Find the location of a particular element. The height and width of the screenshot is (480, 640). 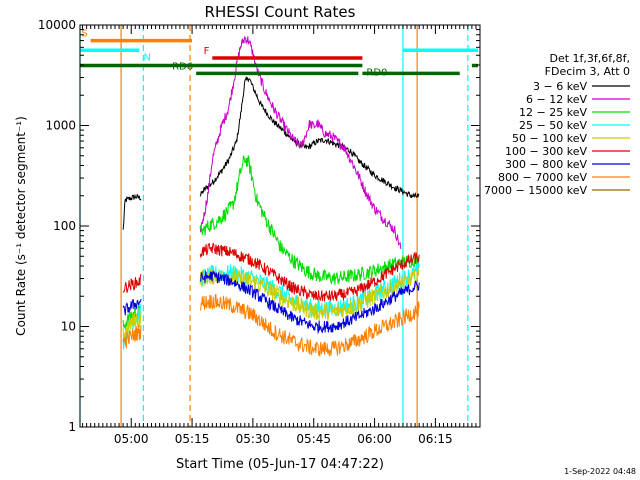

y-tick-label: 100 is located at coordinates (64, 226).